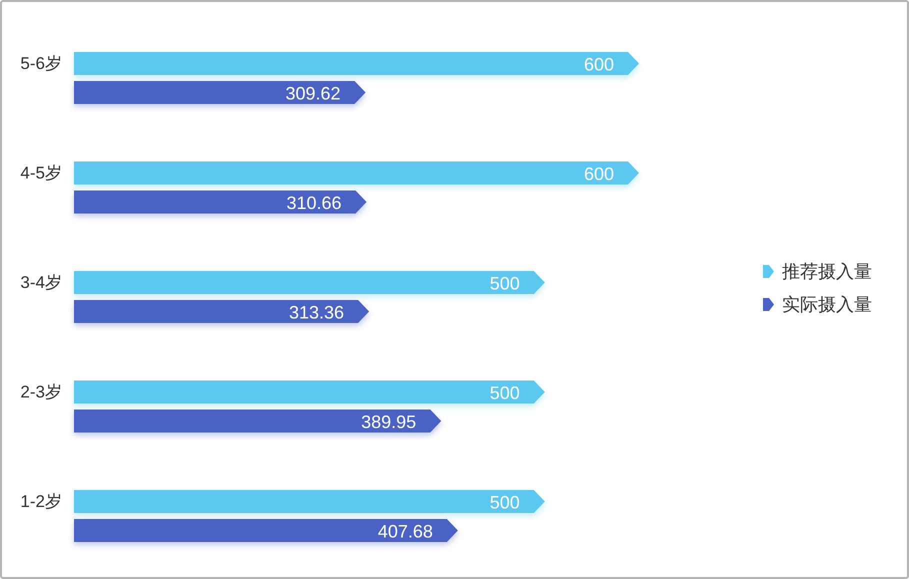  I want to click on legend-label: 推荐摄入量, so click(827, 272).